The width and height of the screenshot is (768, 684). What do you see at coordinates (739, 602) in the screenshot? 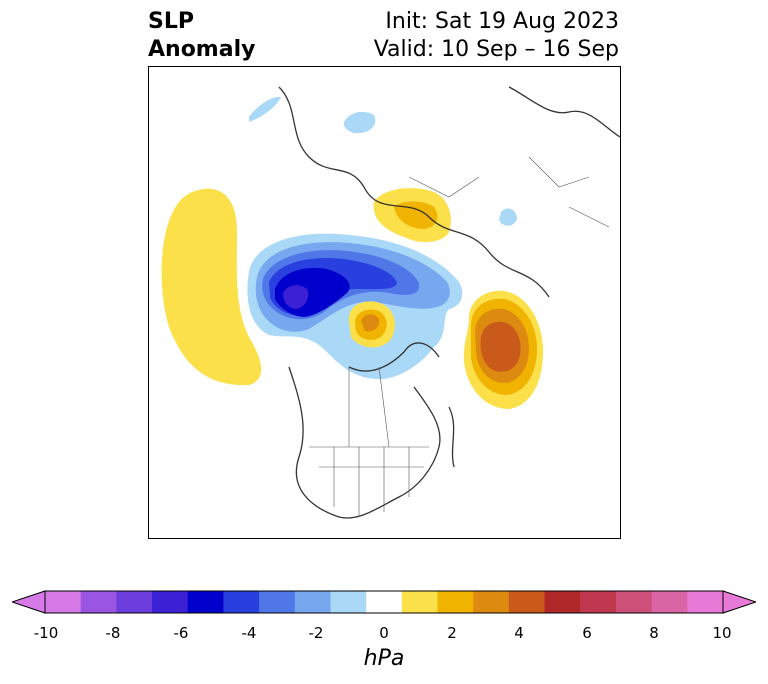
I see `colorbar-over-arrow` at bounding box center [739, 602].